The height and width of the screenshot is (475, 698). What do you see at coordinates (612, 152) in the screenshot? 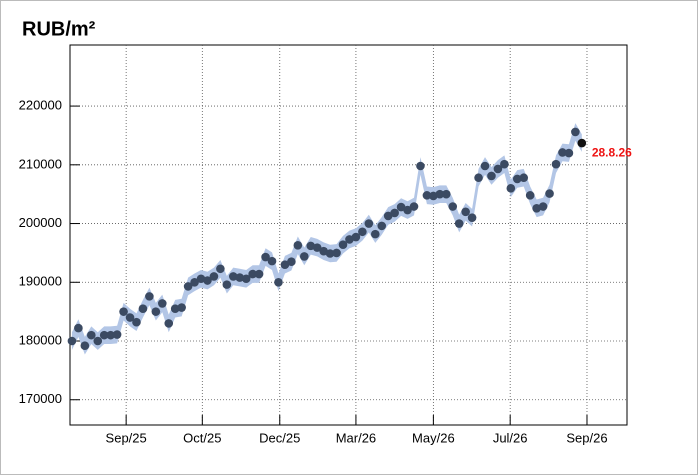
I see `annotation: 28.8.26` at bounding box center [612, 152].